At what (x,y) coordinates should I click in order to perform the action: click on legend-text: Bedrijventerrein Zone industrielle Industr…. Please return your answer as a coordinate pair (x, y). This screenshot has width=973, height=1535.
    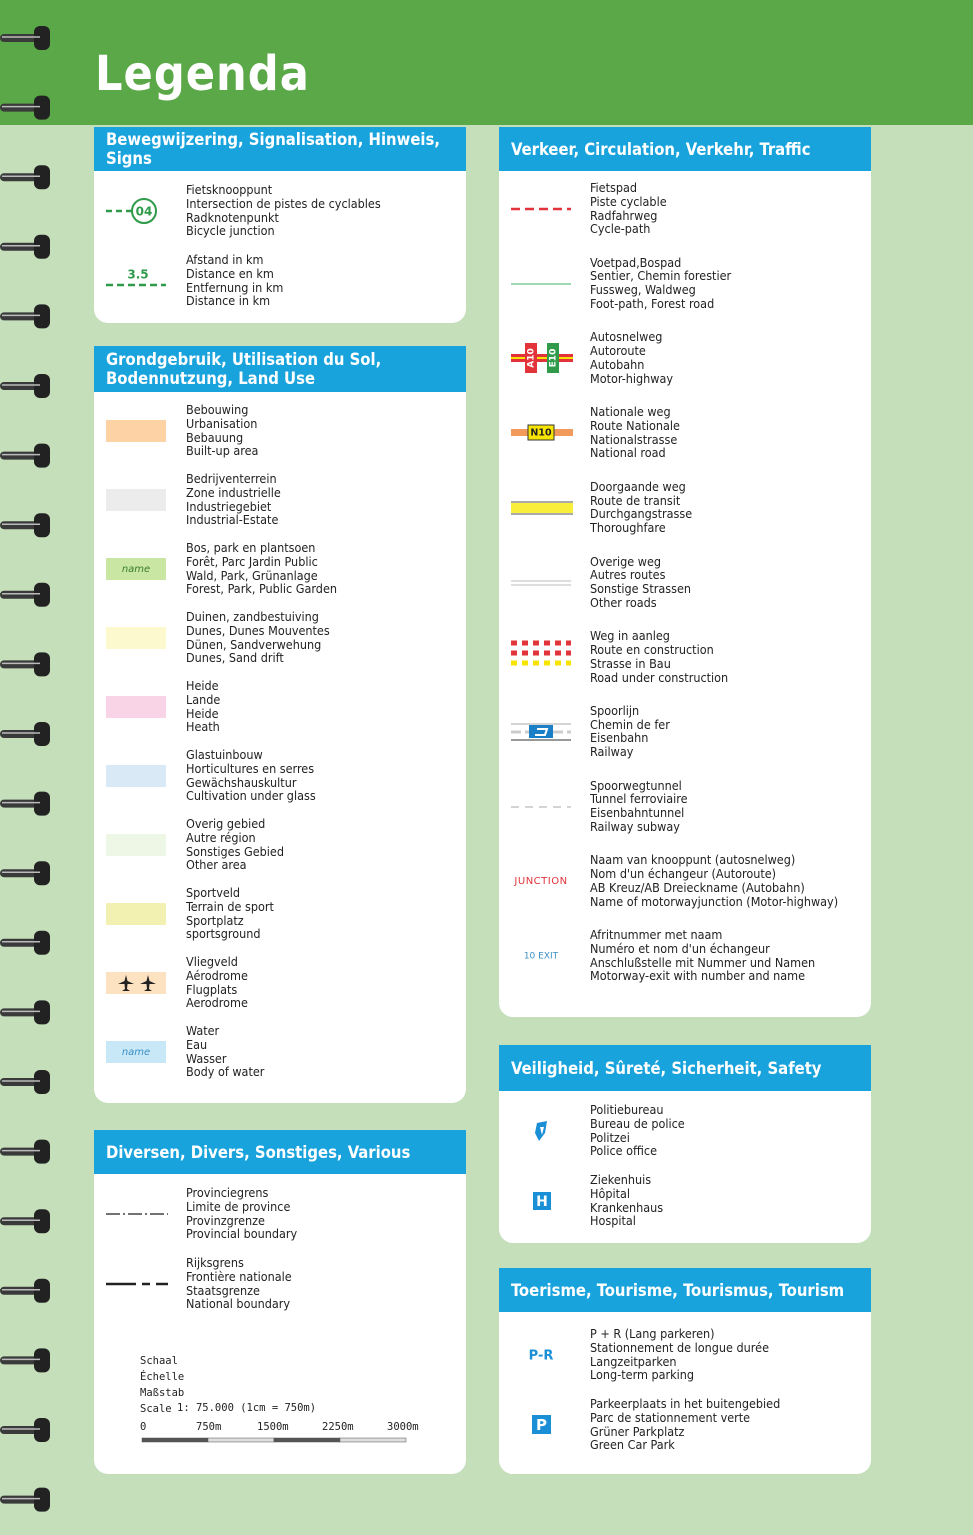
    Looking at the image, I should click on (233, 499).